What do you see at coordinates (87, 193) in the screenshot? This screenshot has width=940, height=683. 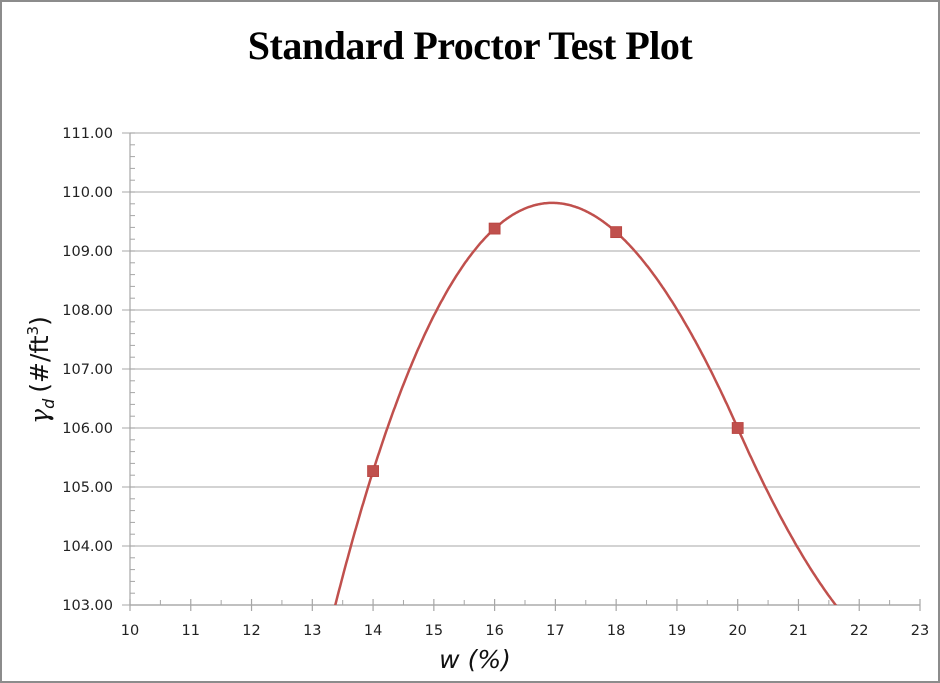 I see `y-tick-label: 110.00` at bounding box center [87, 193].